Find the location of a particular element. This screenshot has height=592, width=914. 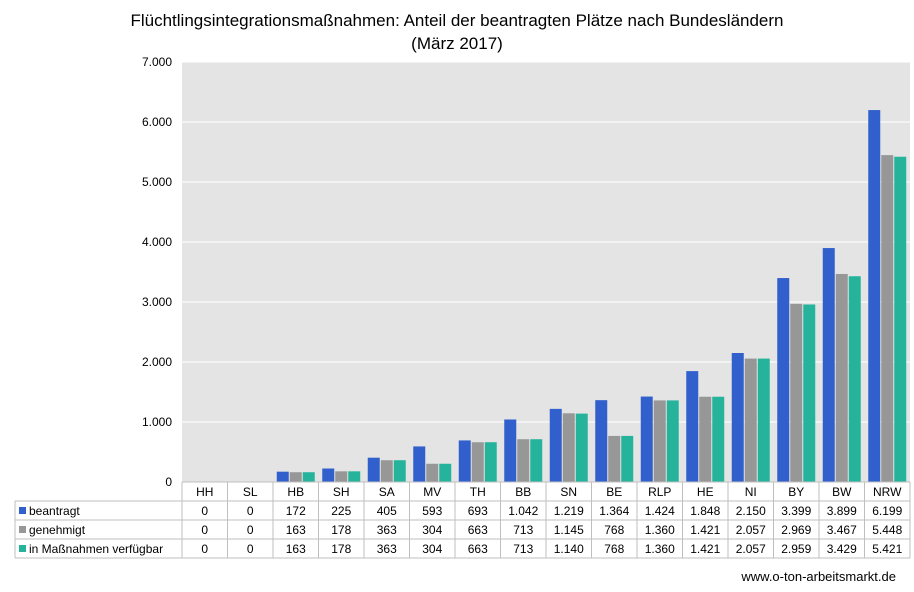

category-label: BE is located at coordinates (614, 492).